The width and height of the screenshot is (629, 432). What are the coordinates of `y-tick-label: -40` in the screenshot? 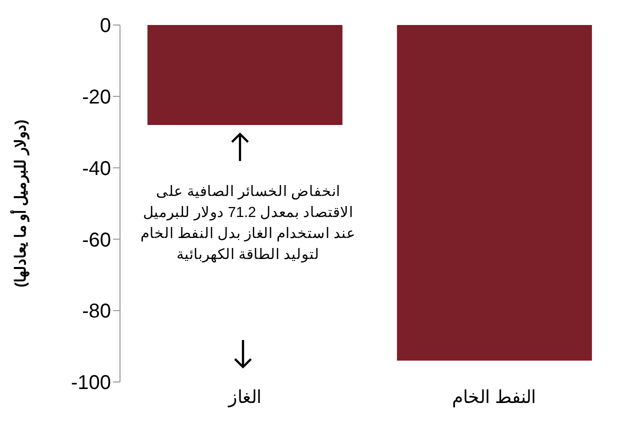 It's located at (96, 169).